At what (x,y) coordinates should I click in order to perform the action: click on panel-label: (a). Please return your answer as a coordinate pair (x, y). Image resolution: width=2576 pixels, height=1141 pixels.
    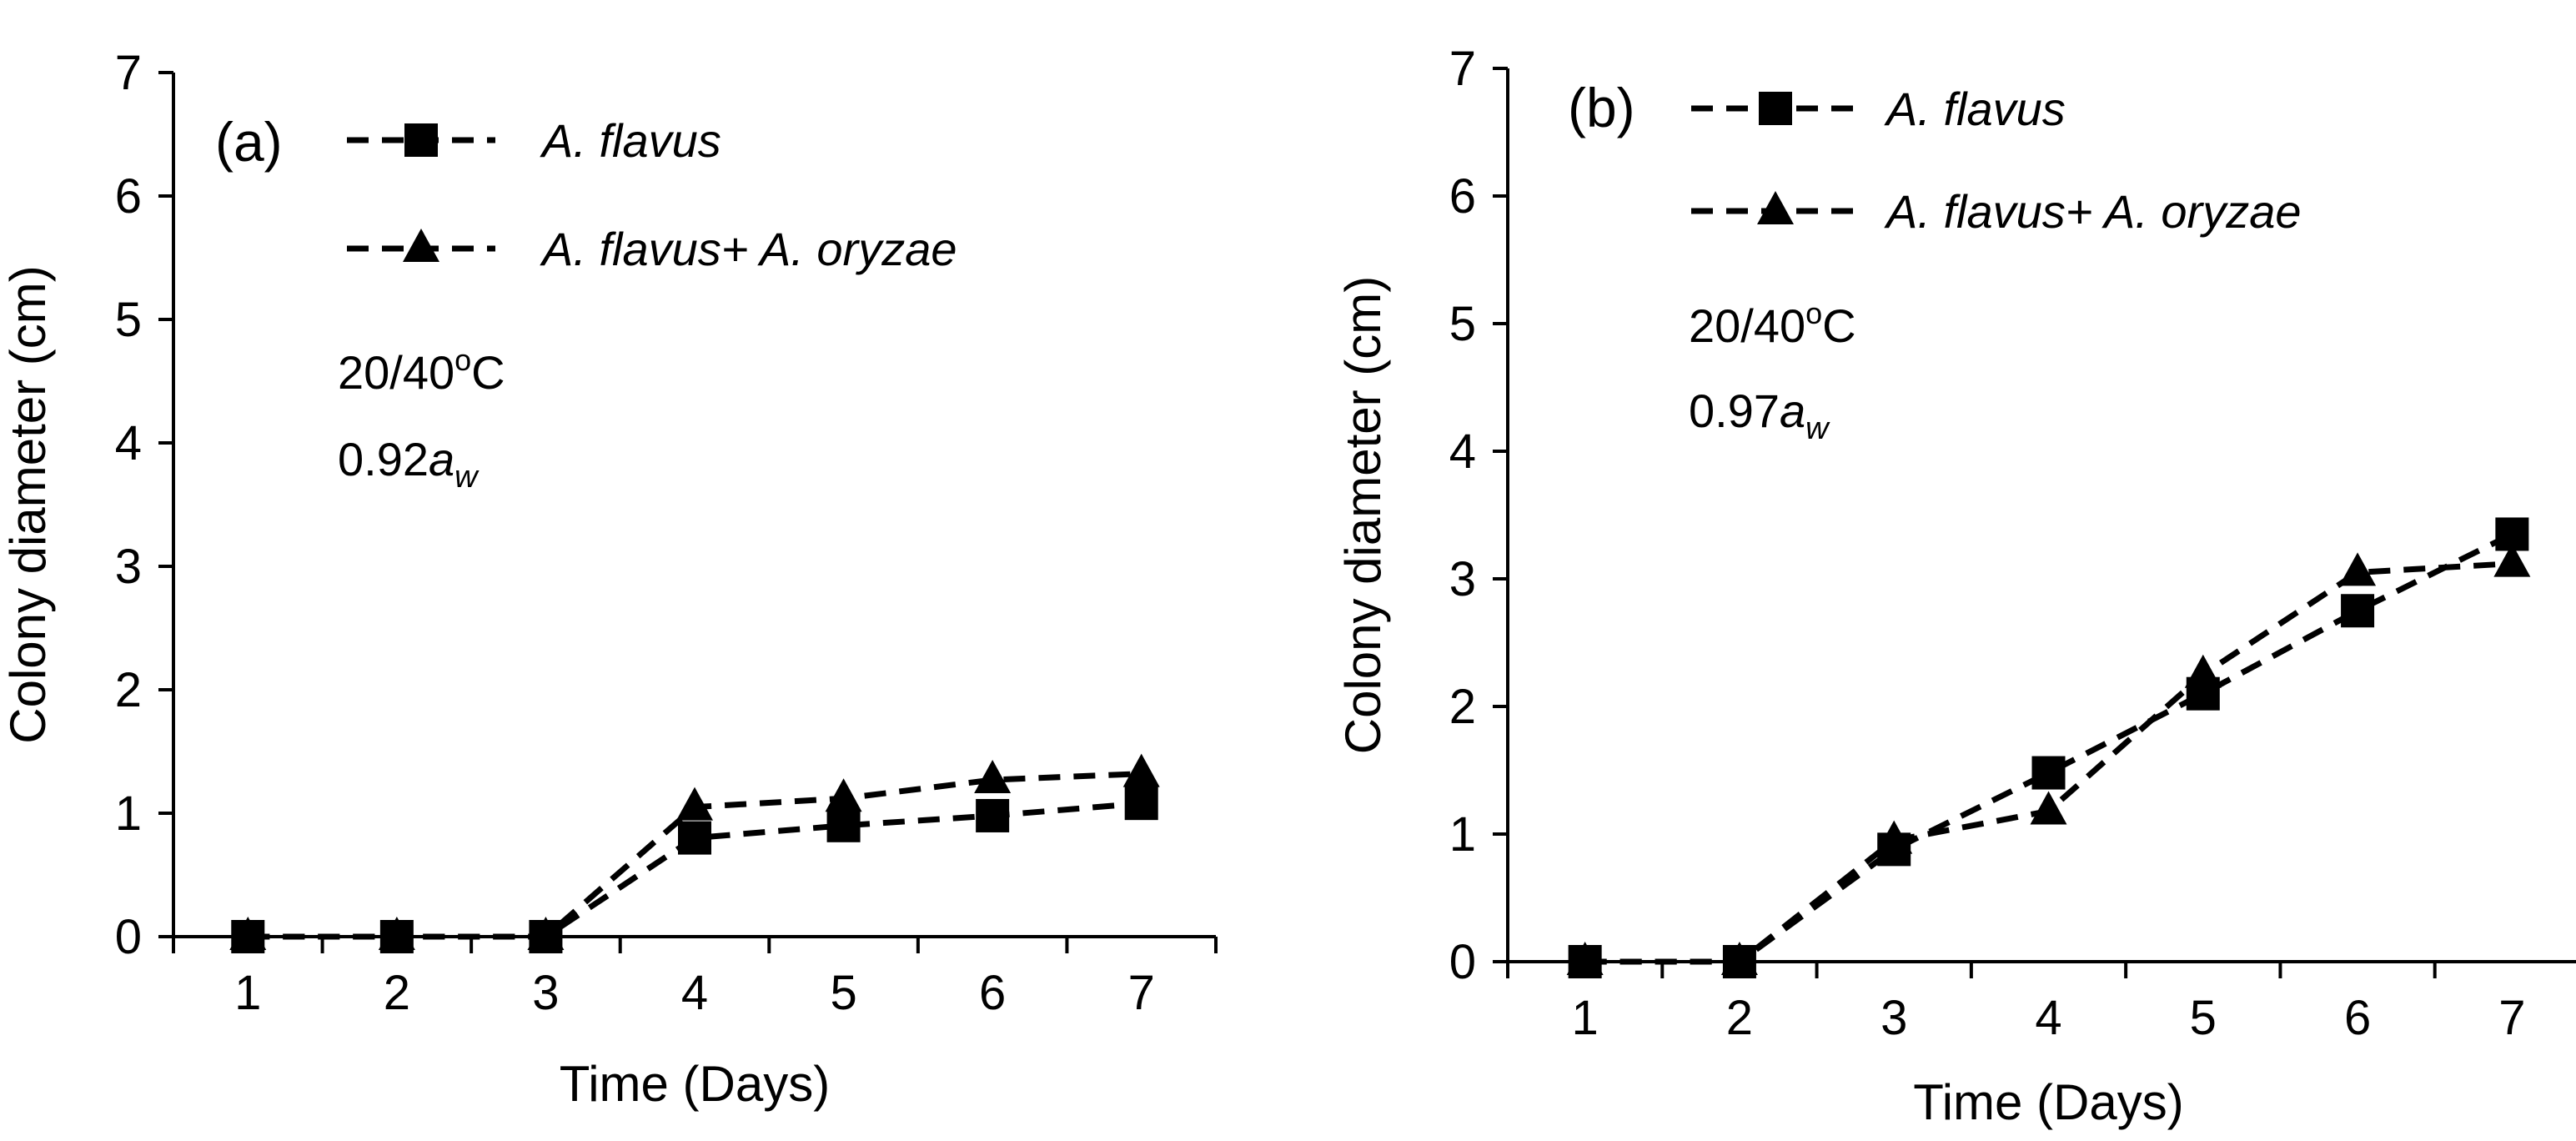
    Looking at the image, I should click on (249, 142).